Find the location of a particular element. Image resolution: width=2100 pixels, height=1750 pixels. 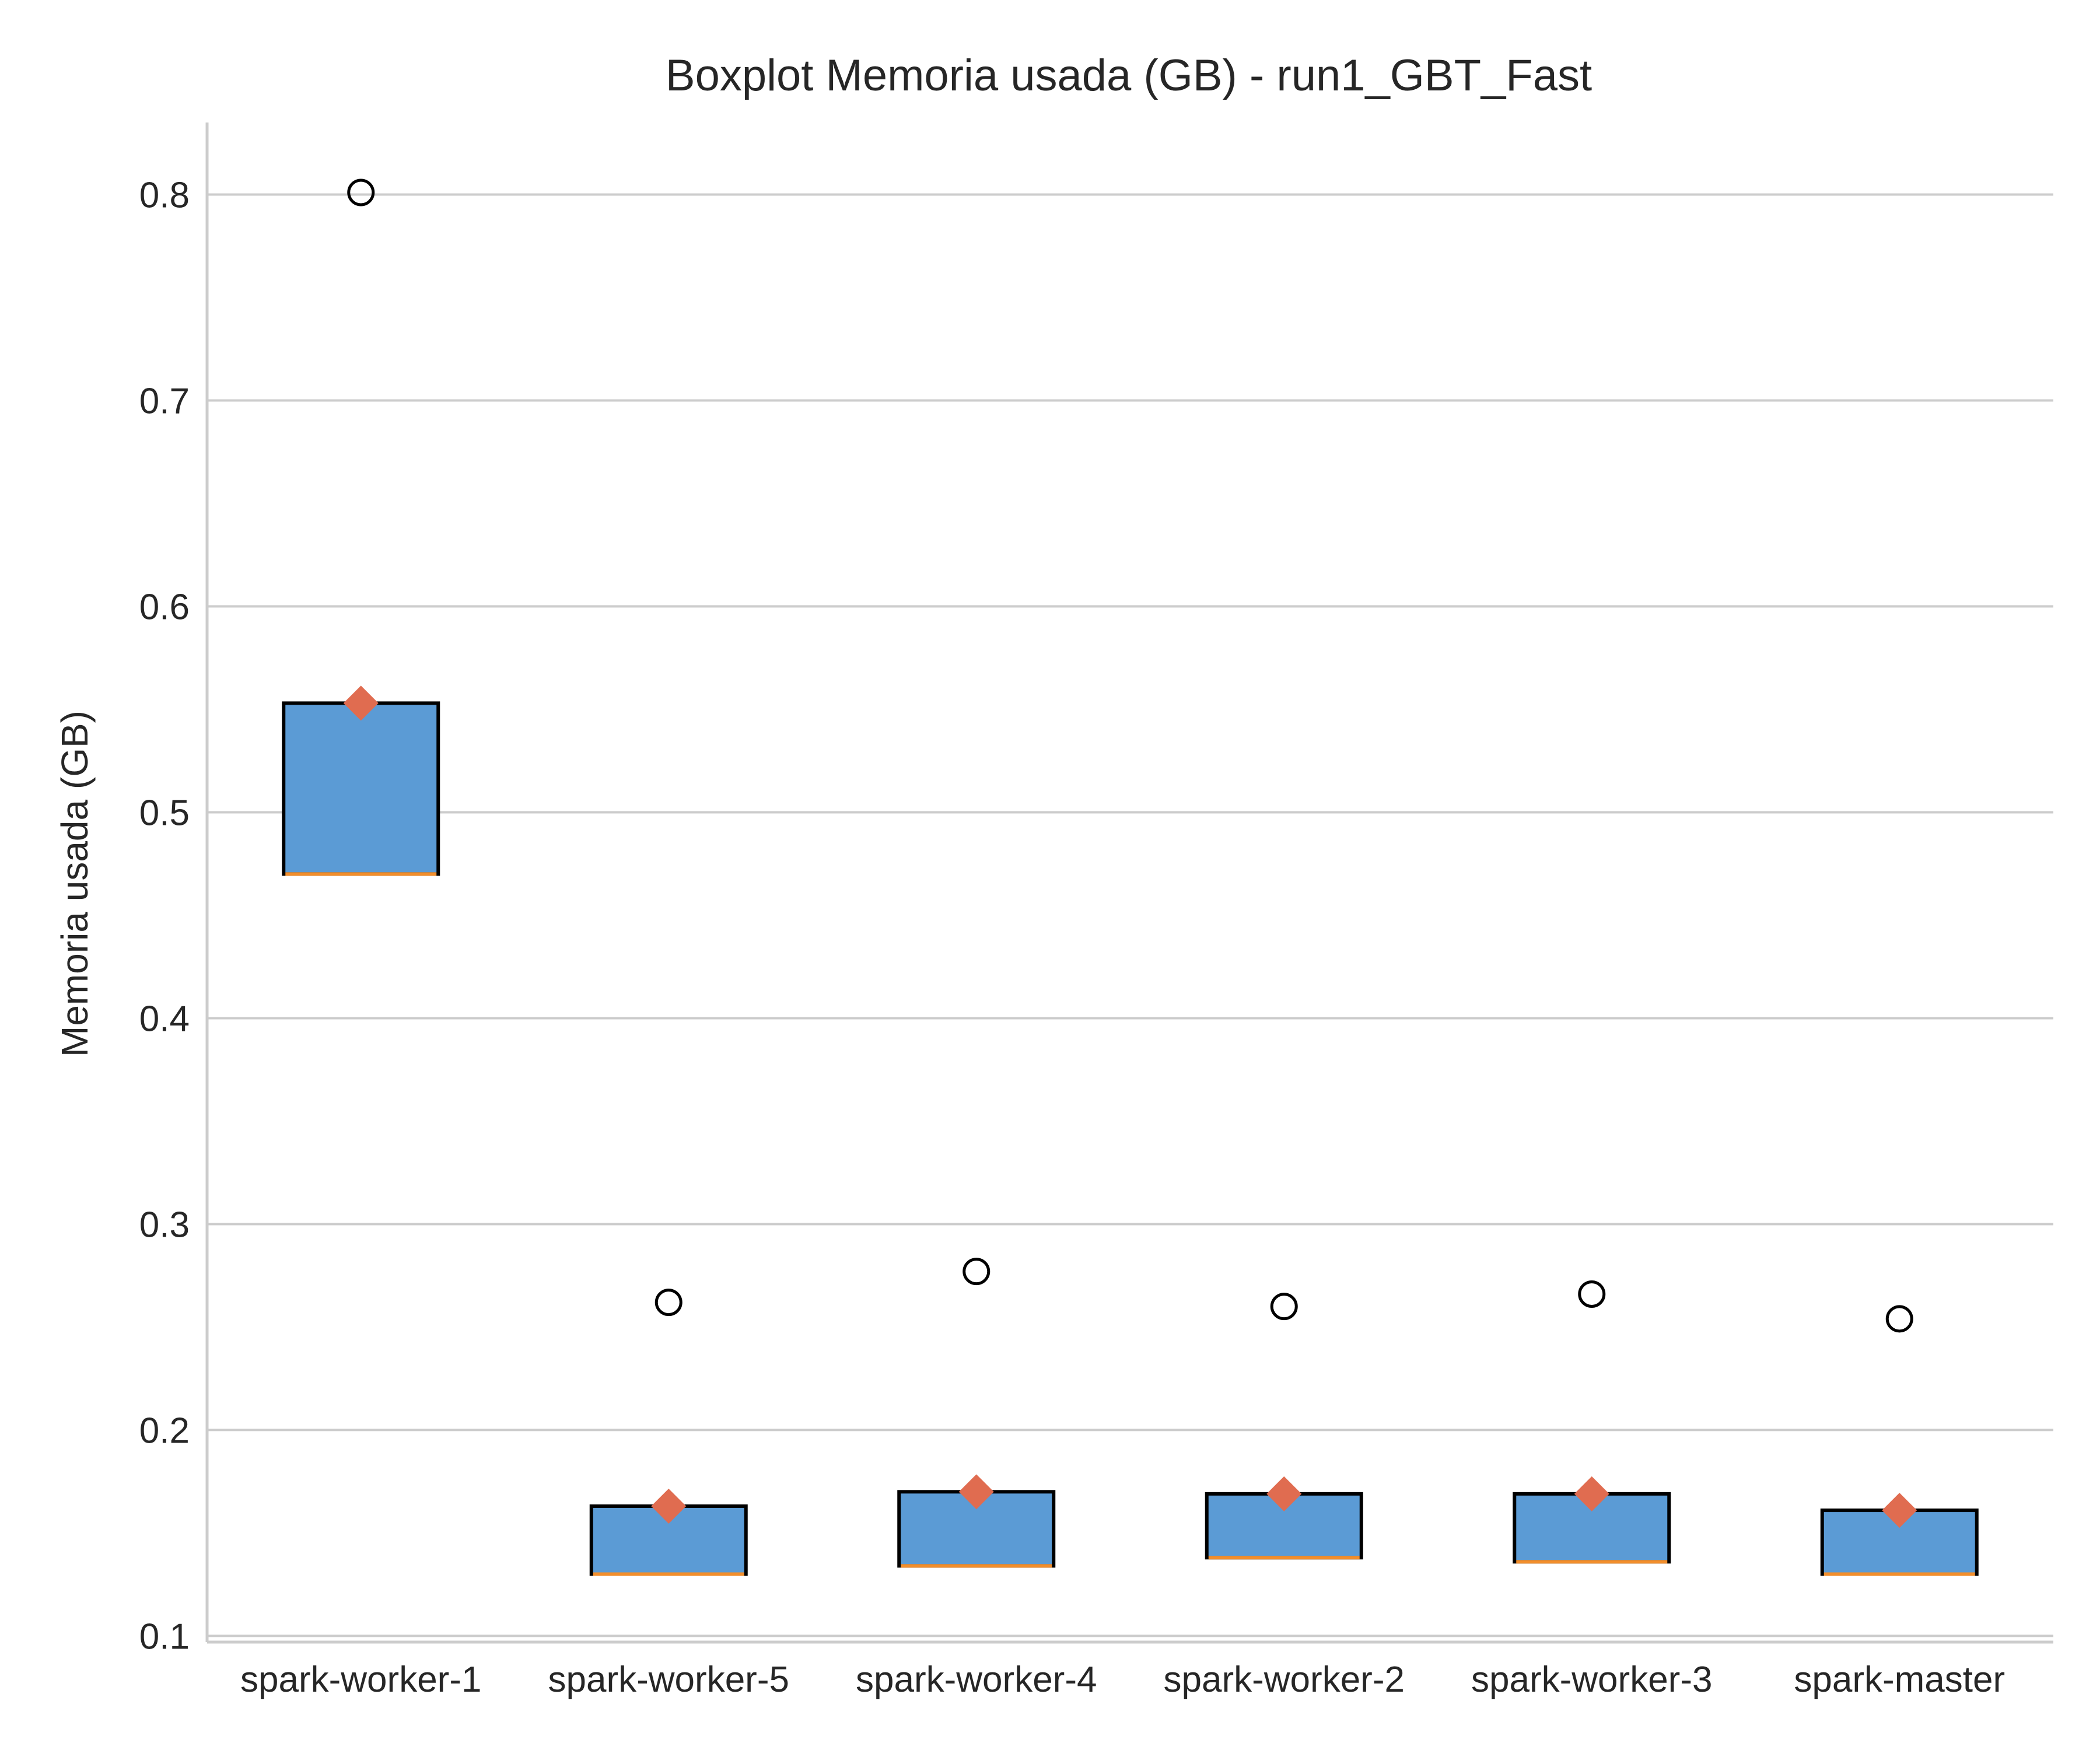

x-tick-label: spark-worker-3 is located at coordinates (1591, 1680).